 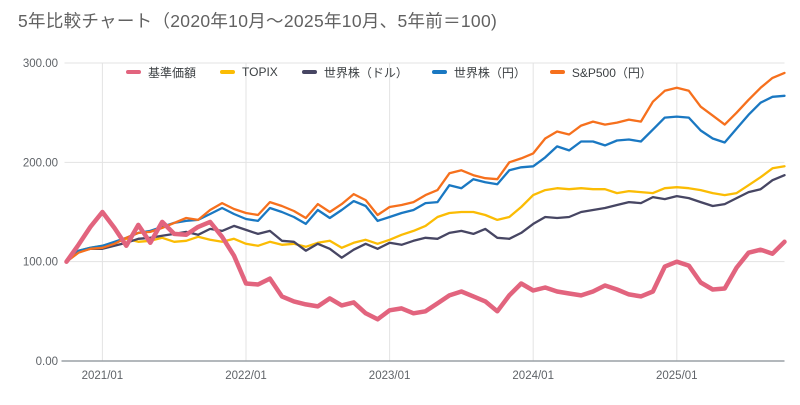 I want to click on legend-item-3: 世界株（円）, so click(x=478, y=72).